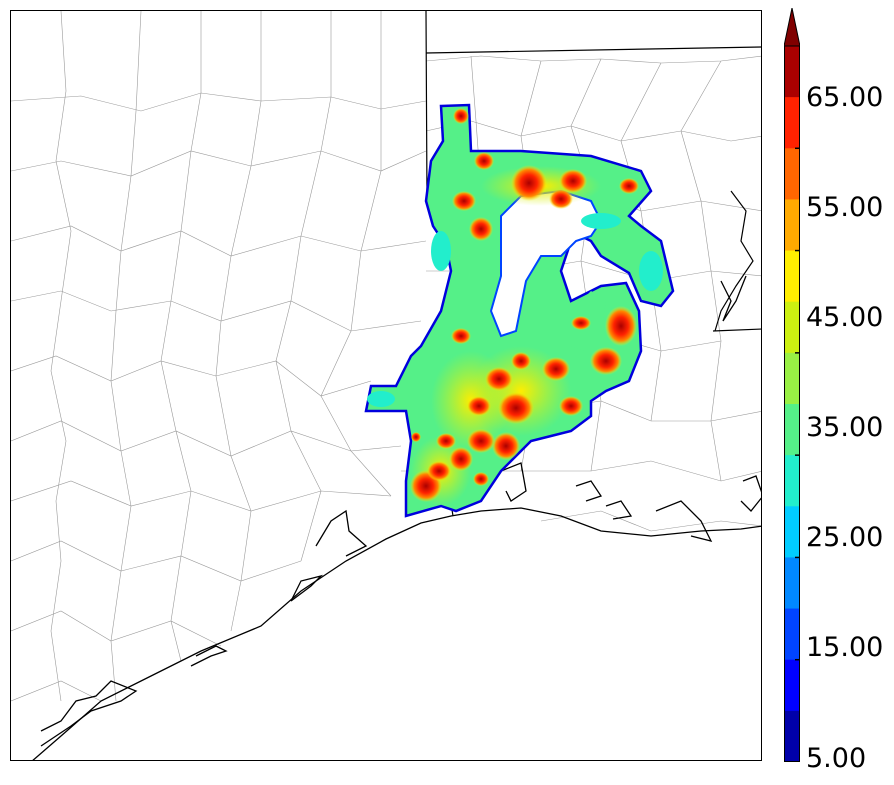  I want to click on colorbar-label-15: 15.00, so click(845, 647).